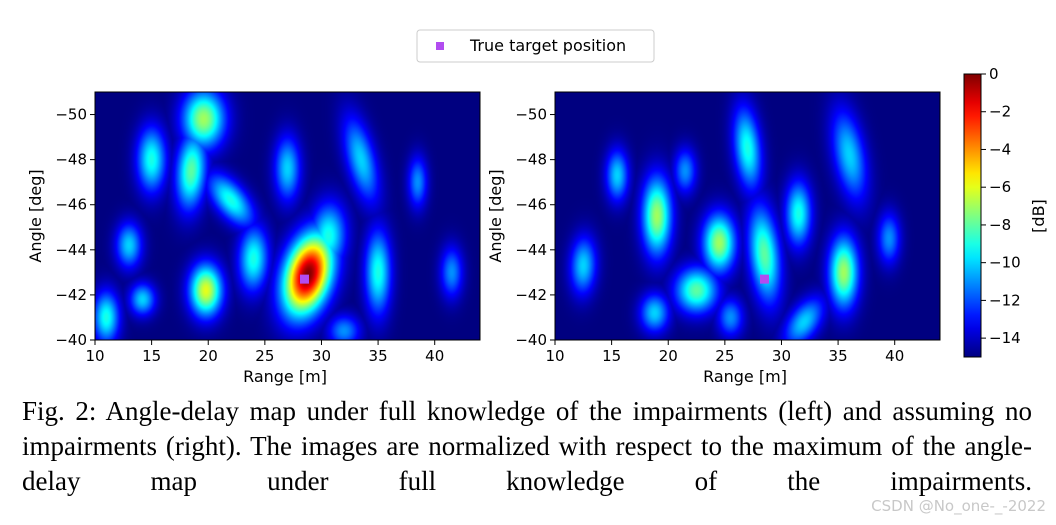  Describe the element at coordinates (764, 279) in the screenshot. I see `right-target-marker` at that location.